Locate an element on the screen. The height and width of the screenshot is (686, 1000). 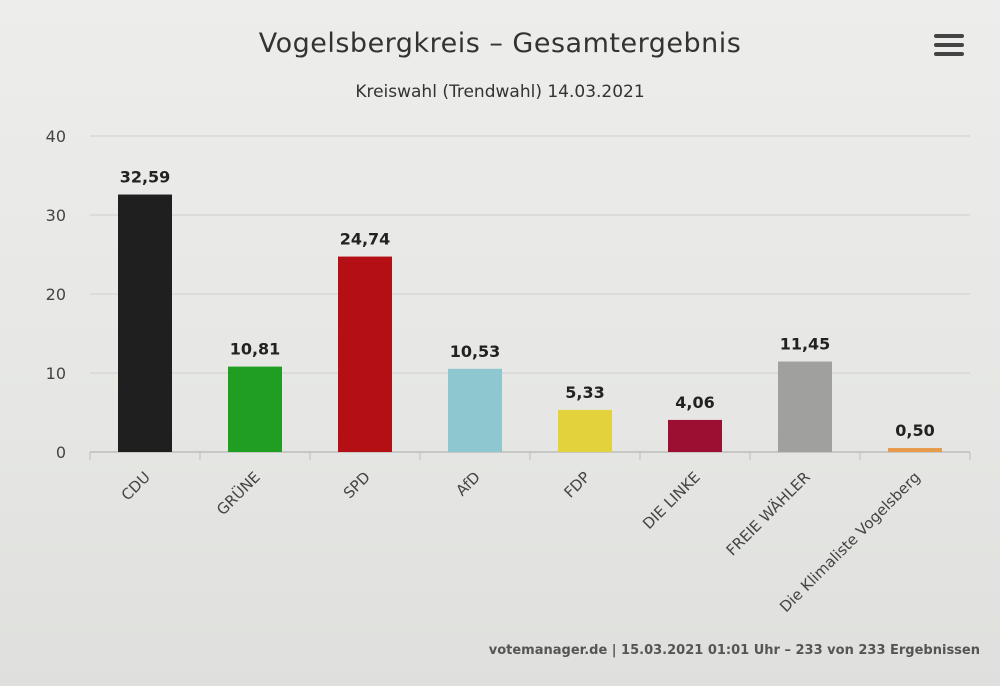
bar-afd is located at coordinates (475, 410).